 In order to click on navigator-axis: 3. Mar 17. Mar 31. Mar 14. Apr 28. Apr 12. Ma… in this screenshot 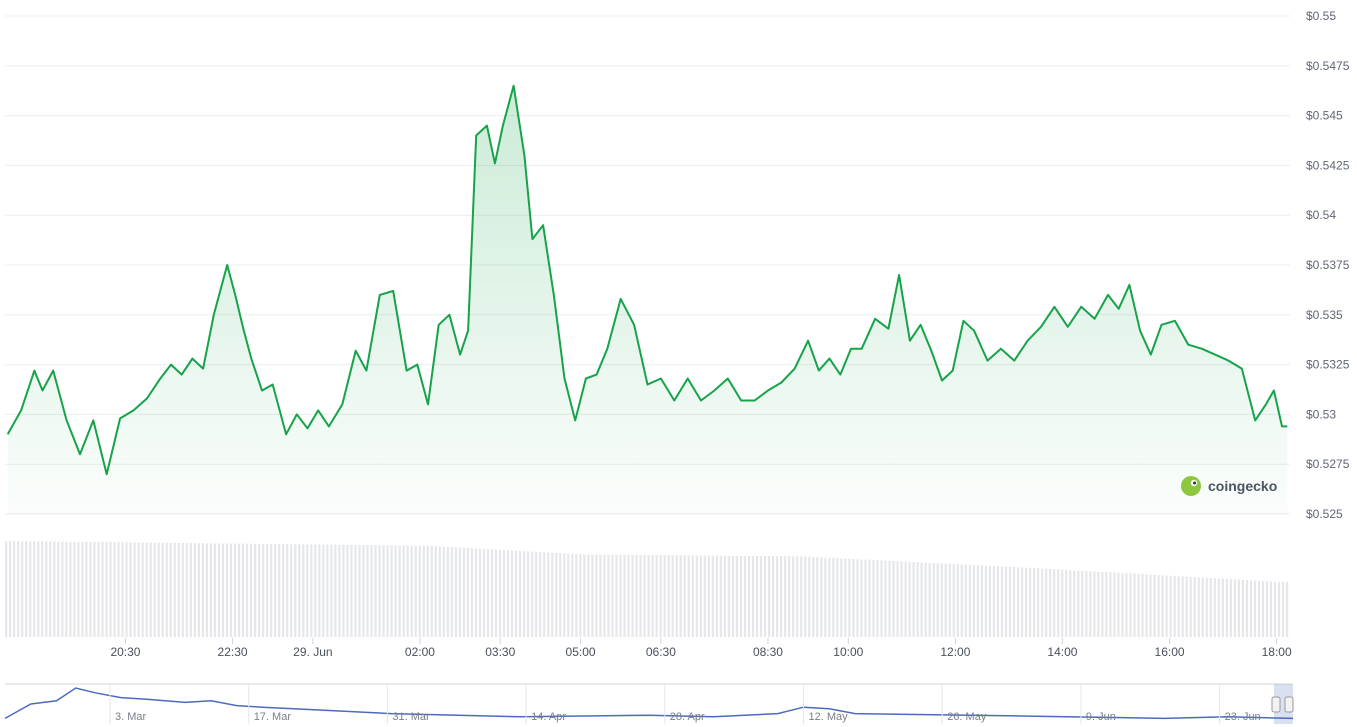, I will do `click(685, 704)`.